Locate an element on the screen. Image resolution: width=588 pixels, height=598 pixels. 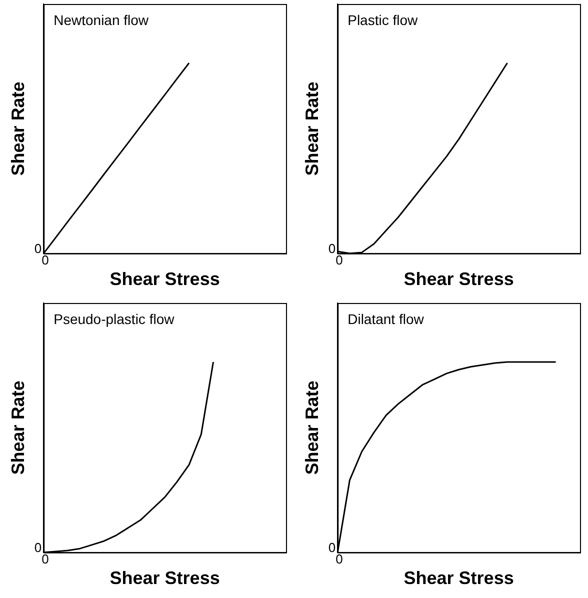
chart-title: Dilatant flow is located at coordinates (386, 318).